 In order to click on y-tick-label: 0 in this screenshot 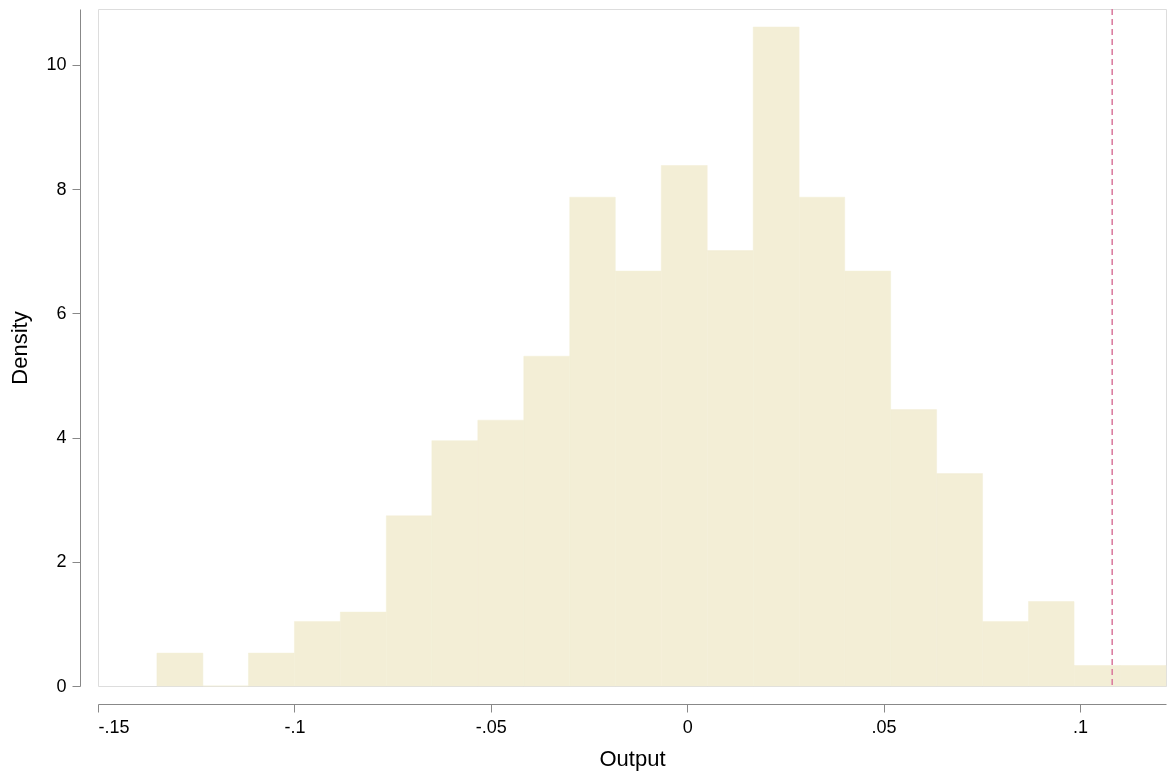, I will do `click(61, 685)`.